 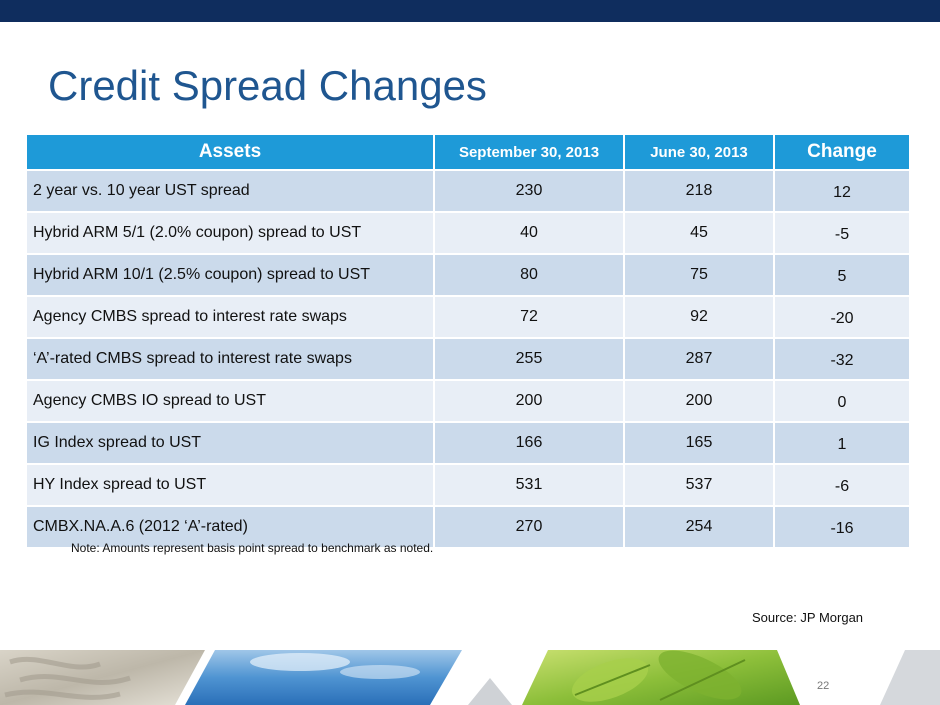 I want to click on change-cell: -20, so click(x=842, y=317).